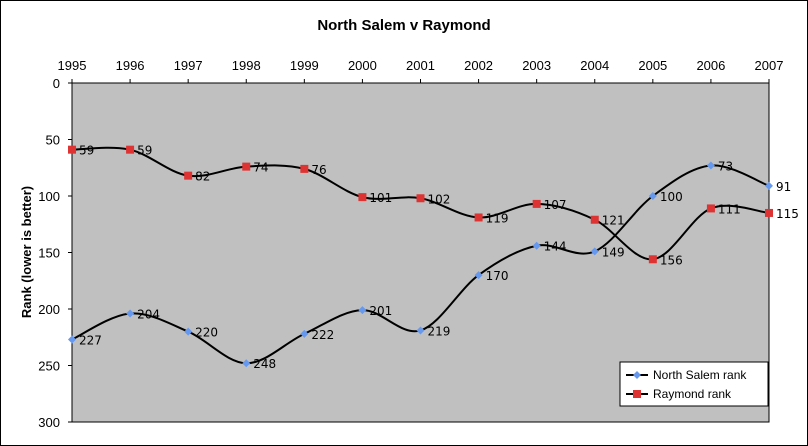  Describe the element at coordinates (439, 199) in the screenshot. I see `data-label: 102` at that location.